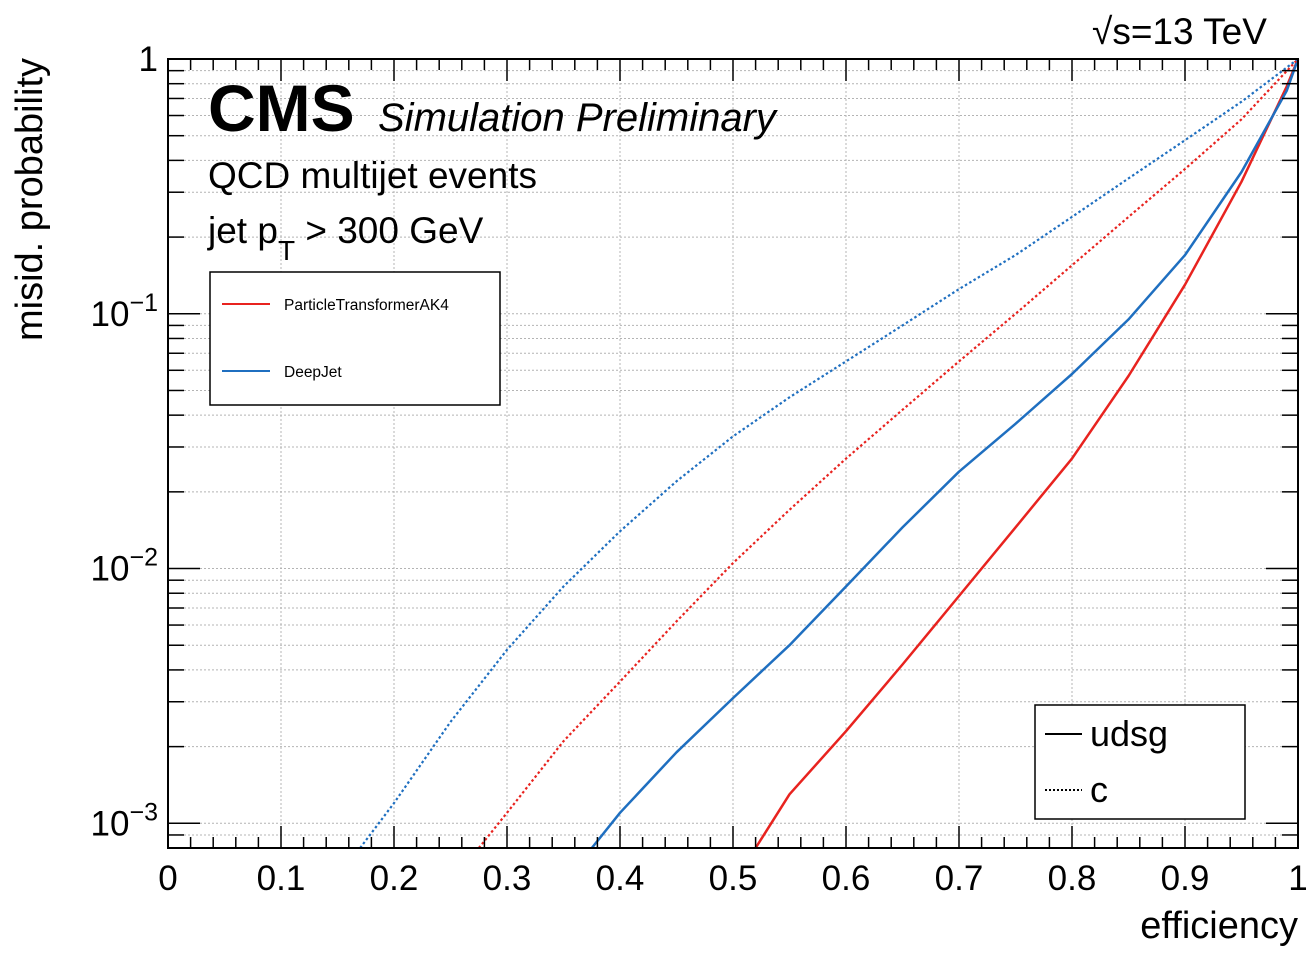  I want to click on x-tick-label: 0, so click(167, 878).